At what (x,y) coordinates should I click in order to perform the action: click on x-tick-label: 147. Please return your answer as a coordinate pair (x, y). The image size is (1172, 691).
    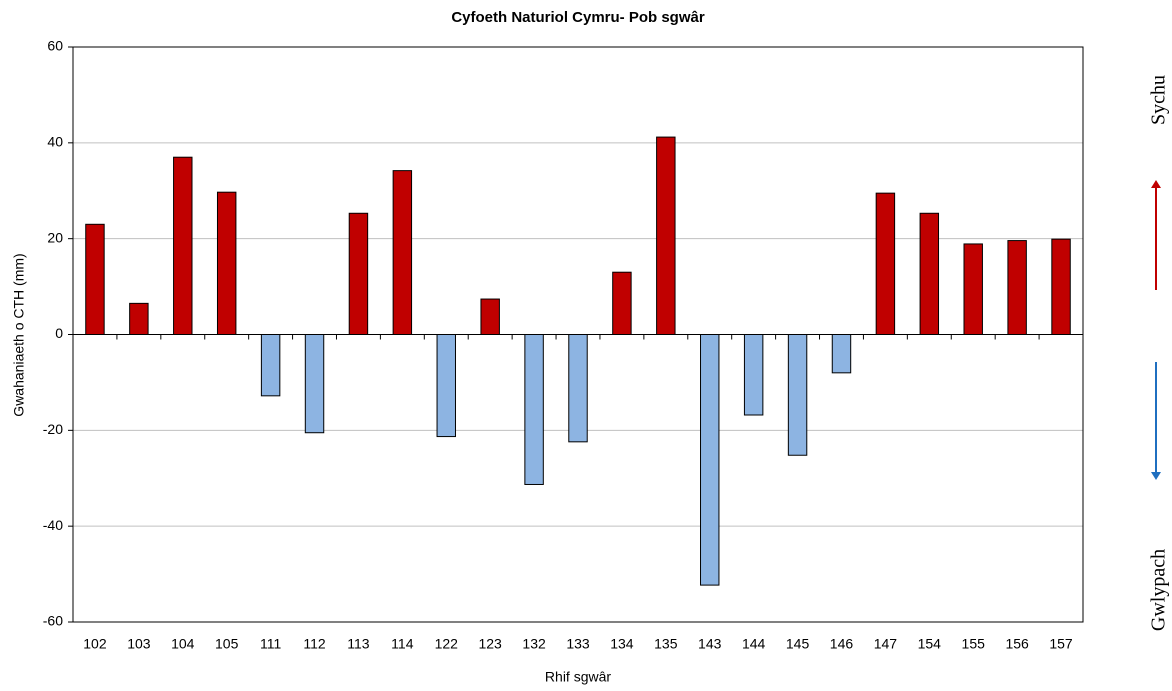
    Looking at the image, I should click on (886, 644).